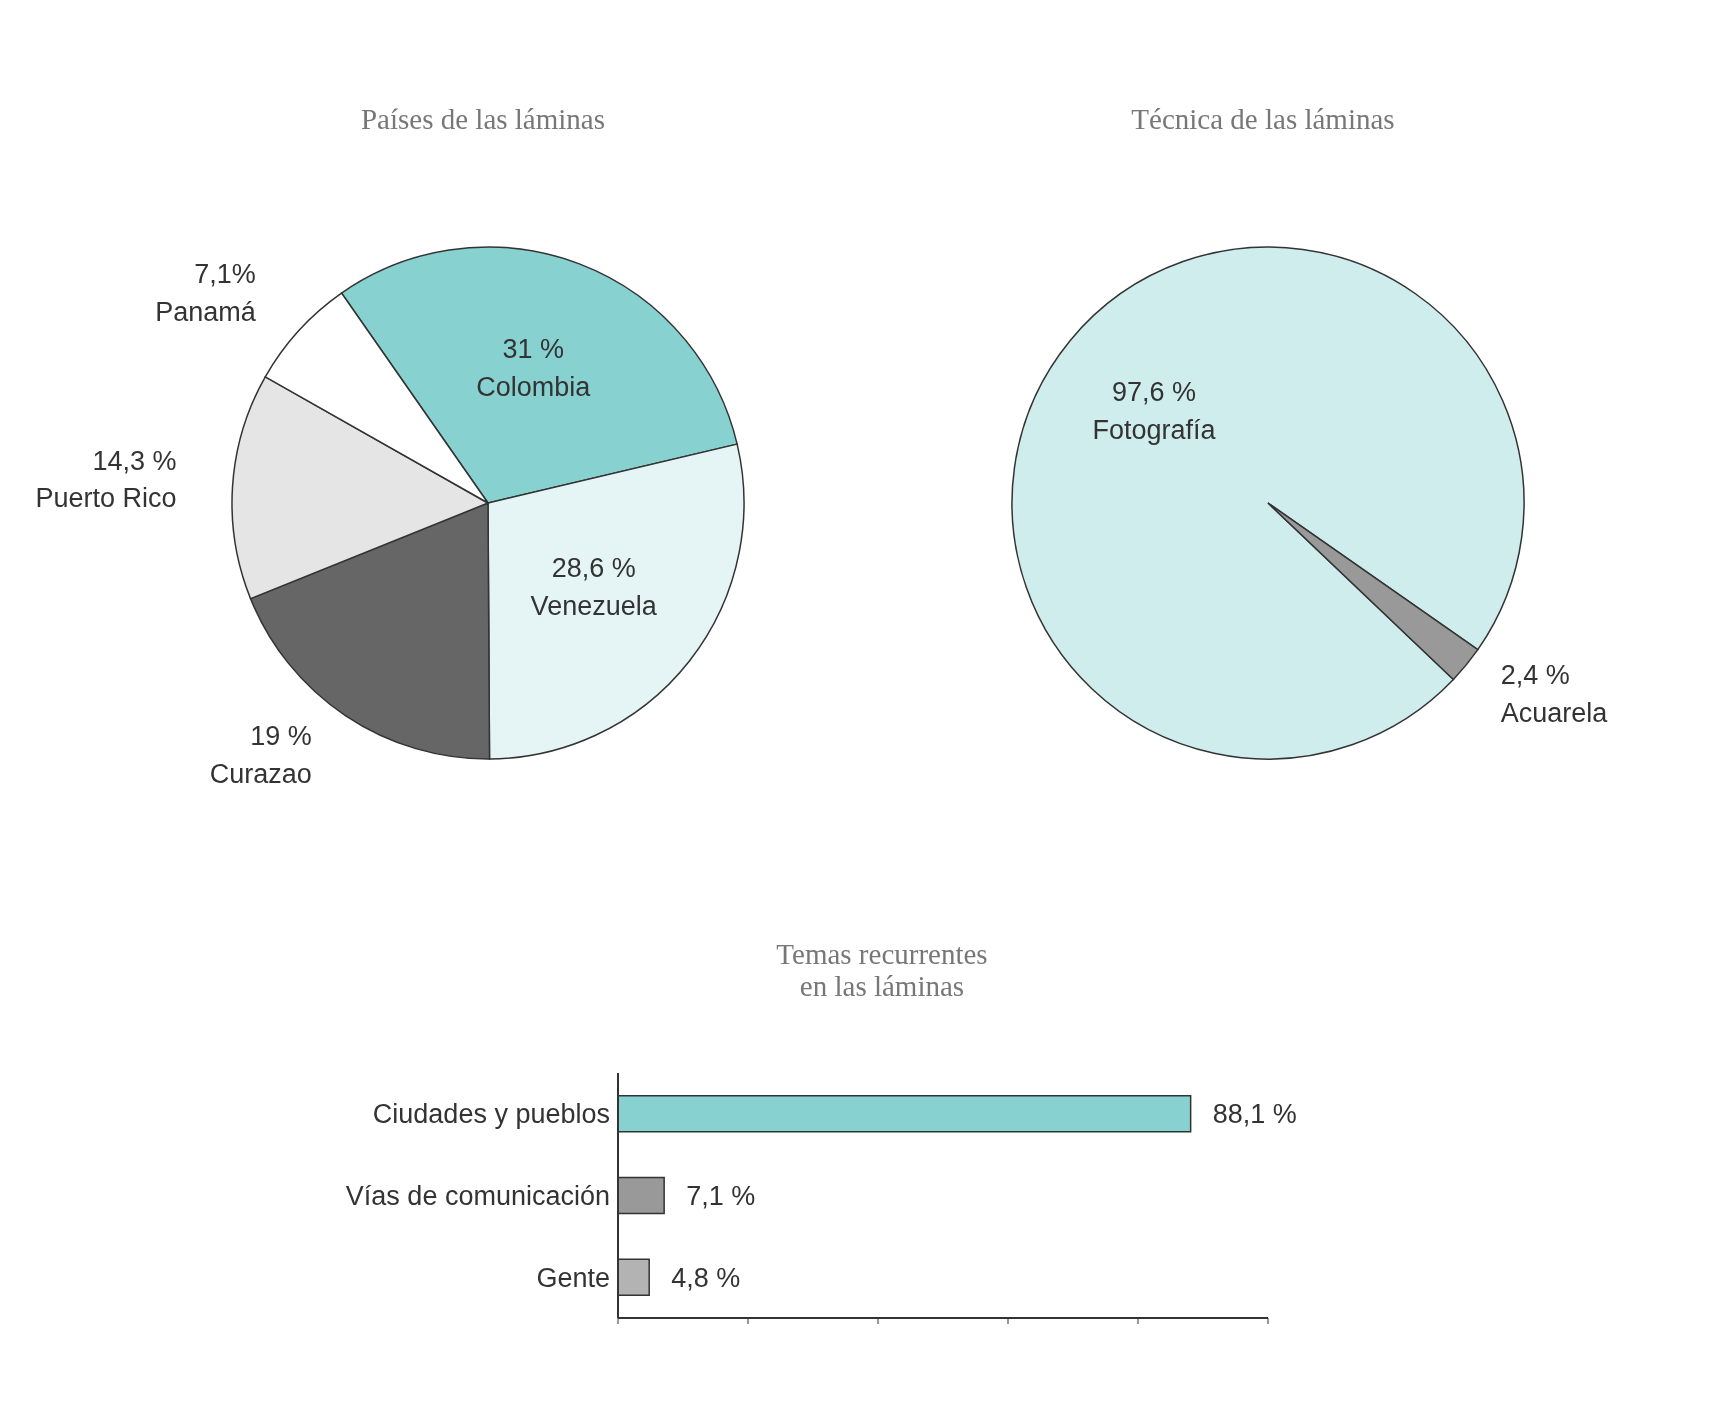  Describe the element at coordinates (1154, 429) in the screenshot. I see `slice-label: Fotografía` at that location.